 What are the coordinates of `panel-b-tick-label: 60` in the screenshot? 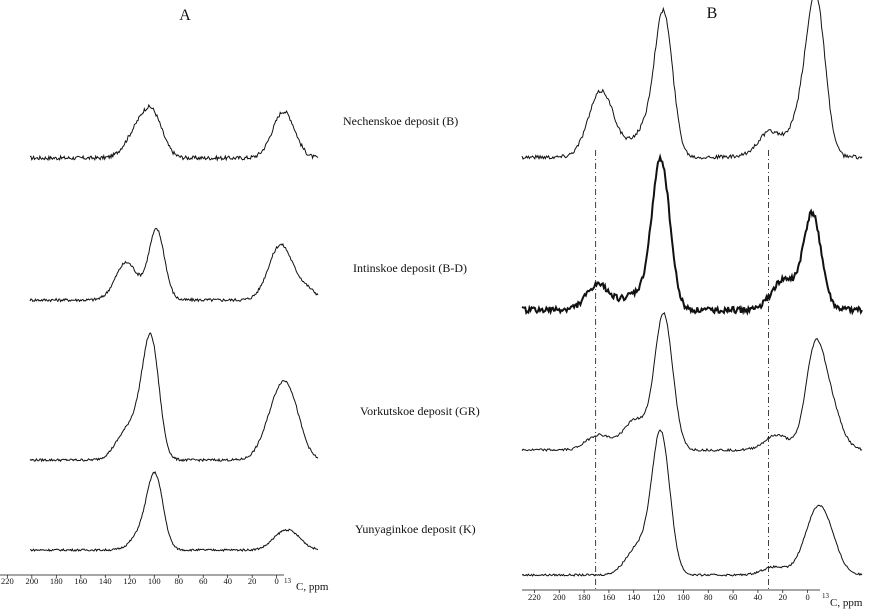 It's located at (733, 597).